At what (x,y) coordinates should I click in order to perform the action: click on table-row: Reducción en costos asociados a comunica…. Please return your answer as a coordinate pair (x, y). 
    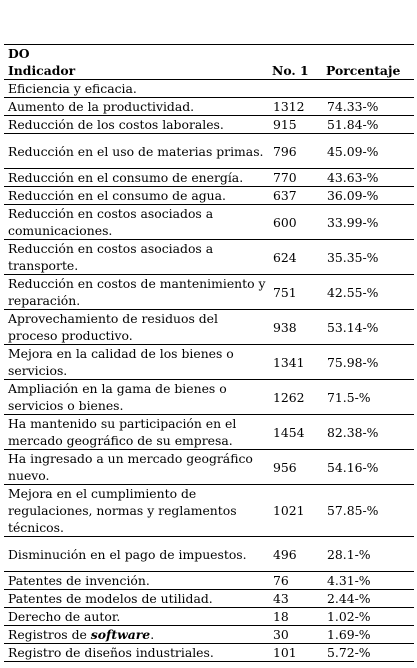
    Looking at the image, I should click on (209, 222).